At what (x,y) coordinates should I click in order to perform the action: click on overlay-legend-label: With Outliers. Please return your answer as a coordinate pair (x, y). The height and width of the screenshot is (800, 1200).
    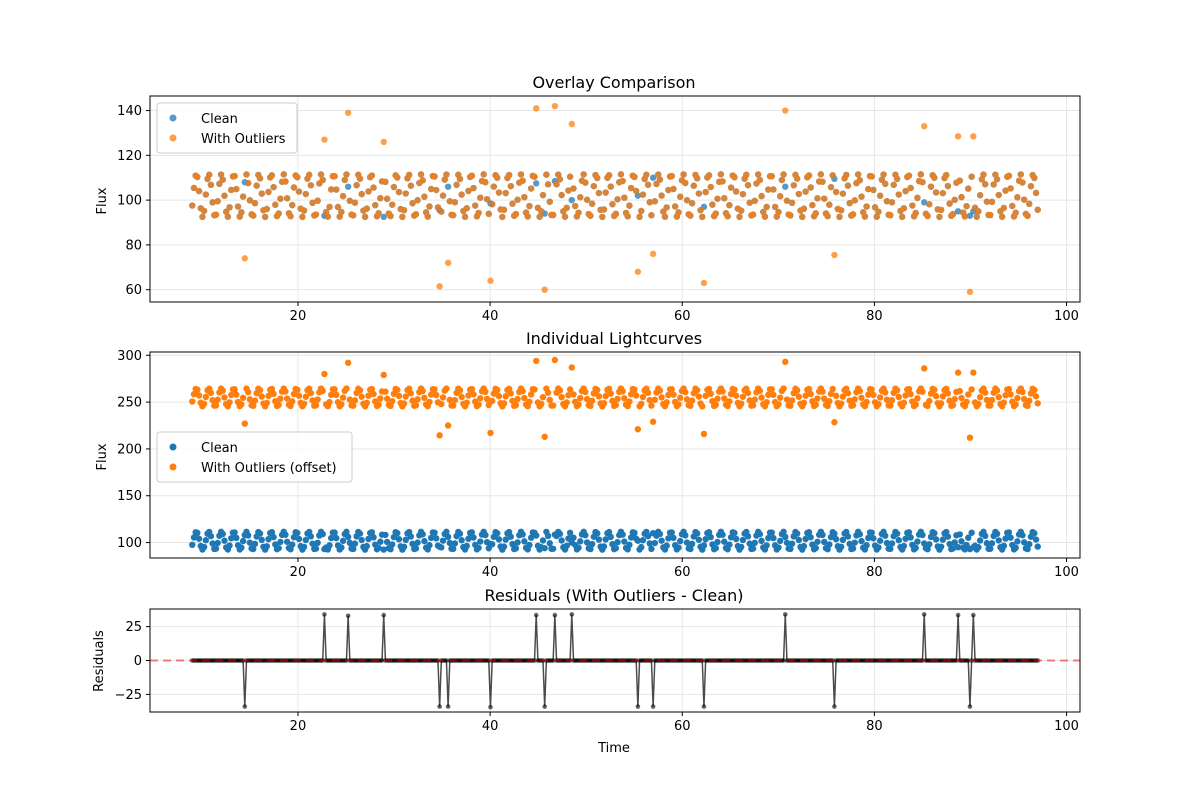
    Looking at the image, I should click on (243, 139).